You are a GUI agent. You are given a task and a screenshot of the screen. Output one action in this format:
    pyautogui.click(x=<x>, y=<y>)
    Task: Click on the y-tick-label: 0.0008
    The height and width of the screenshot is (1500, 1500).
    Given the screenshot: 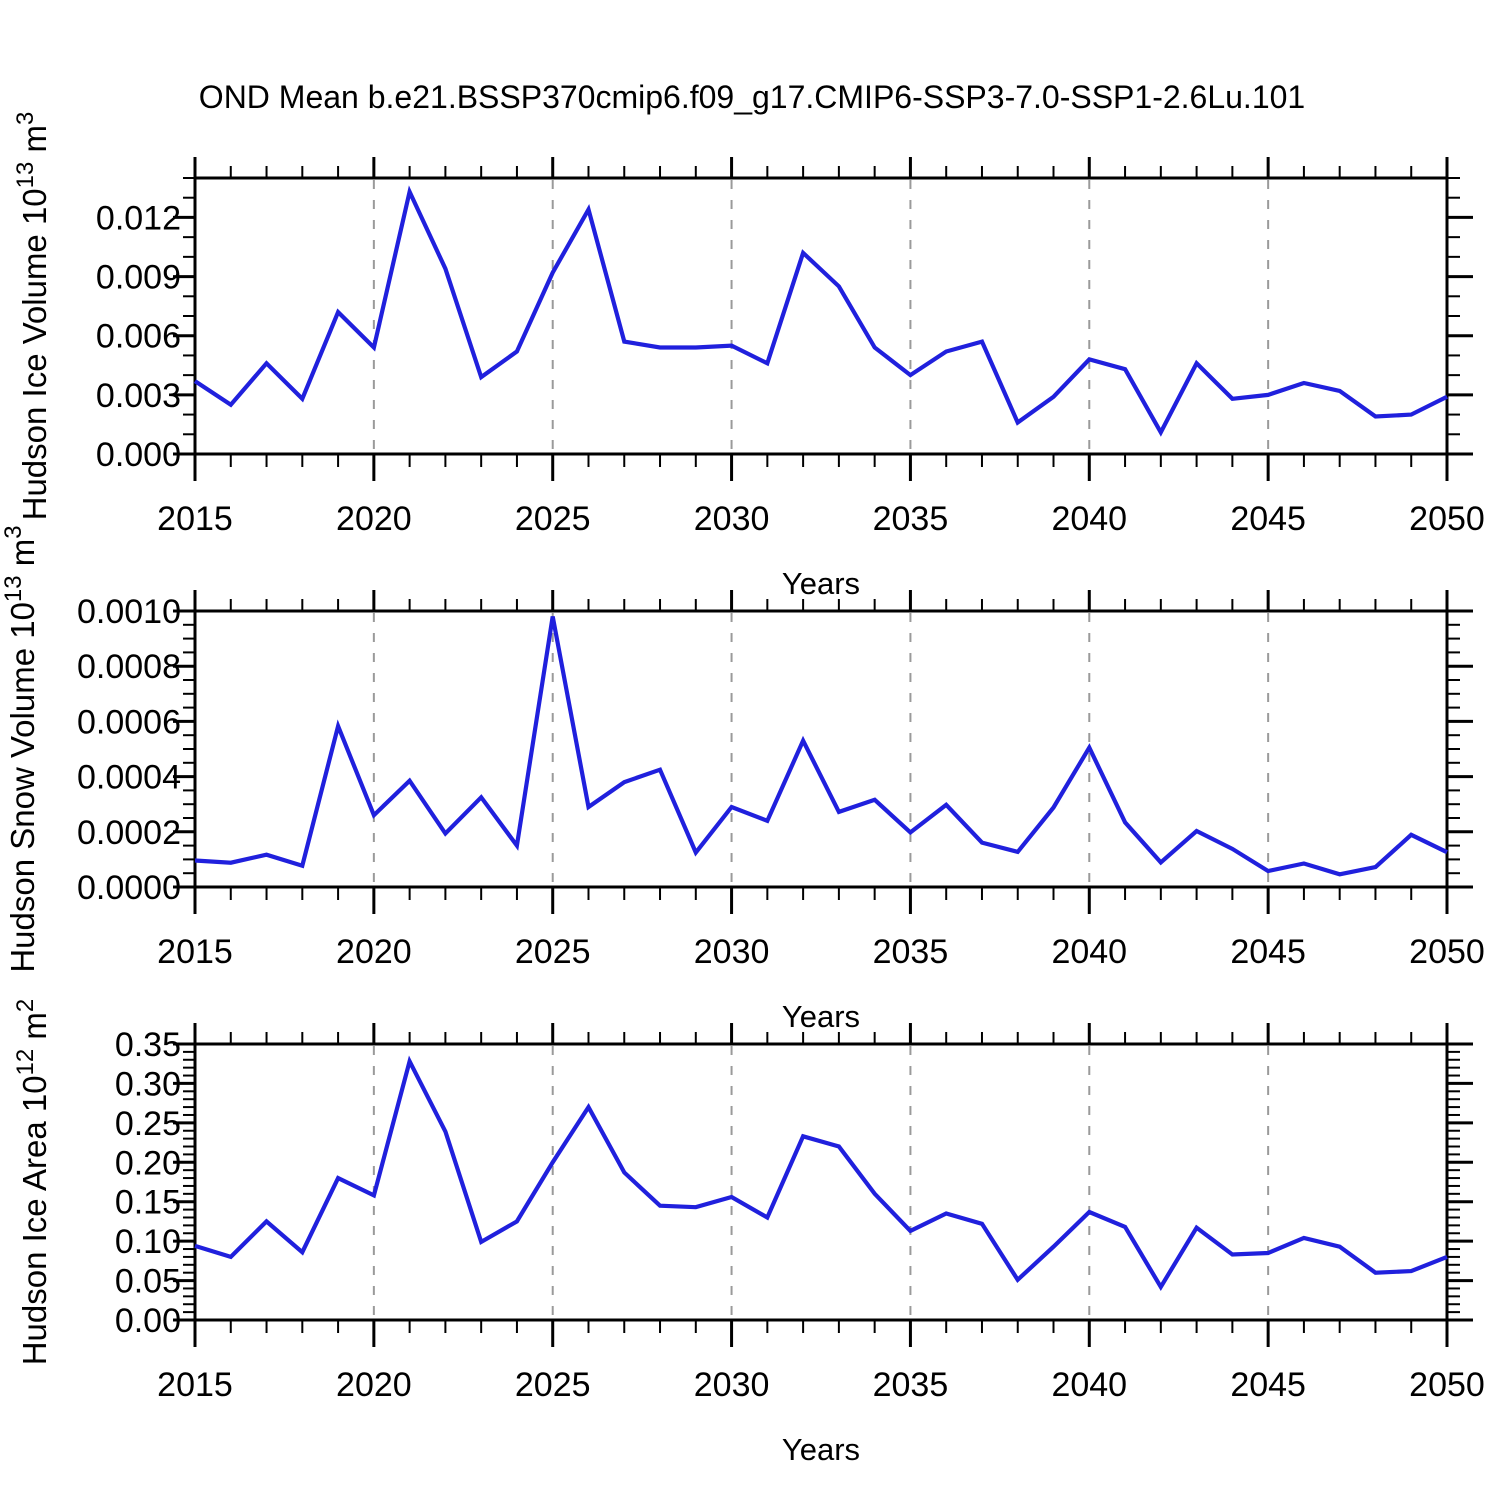 What is the action you would take?
    pyautogui.click(x=129, y=667)
    